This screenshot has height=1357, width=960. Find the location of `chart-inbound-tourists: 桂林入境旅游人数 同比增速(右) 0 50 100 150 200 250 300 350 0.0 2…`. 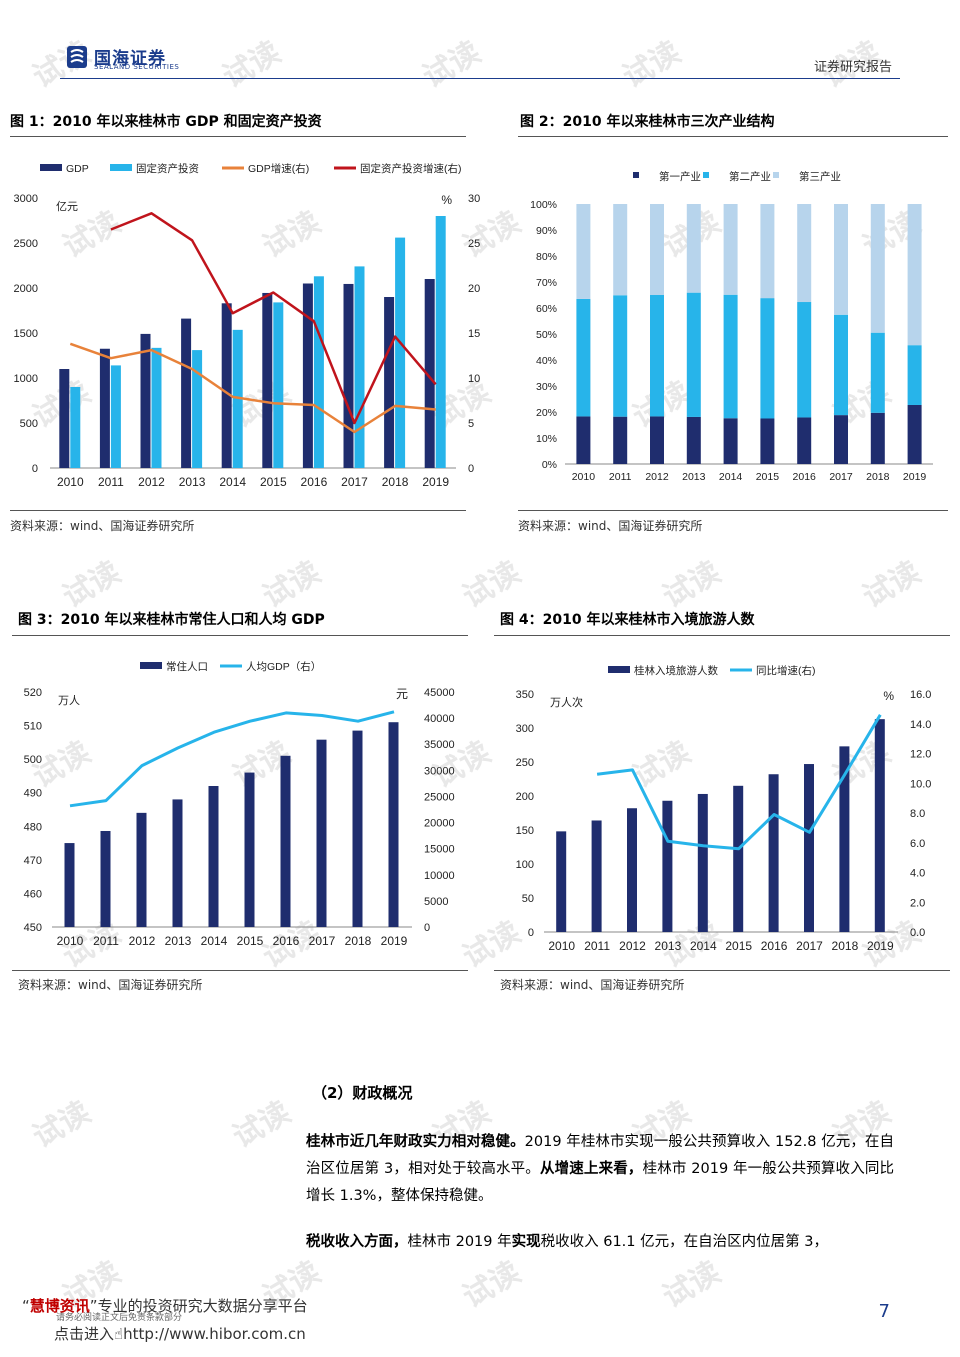

chart-inbound-tourists: 桂林入境旅游人数 同比增速(右) 0 50 100 150 200 250 300 350 0.0 2… is located at coordinates (724, 808).